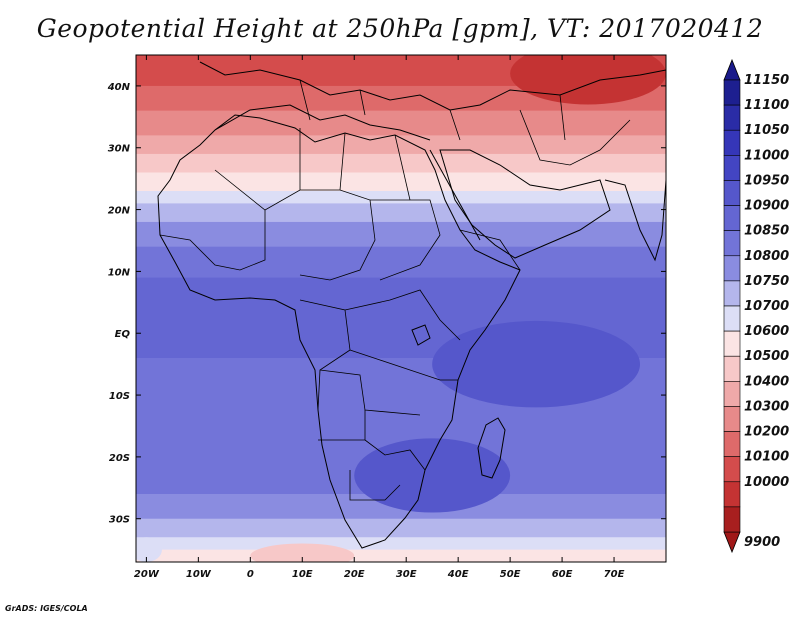 The height and width of the screenshot is (618, 800). Describe the element at coordinates (766, 356) in the screenshot. I see `colorbar-label: 10500` at that location.